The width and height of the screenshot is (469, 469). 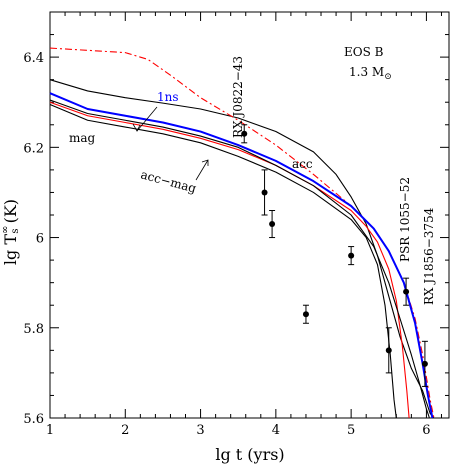 I want to click on x-tick-label: 6, so click(x=426, y=430).